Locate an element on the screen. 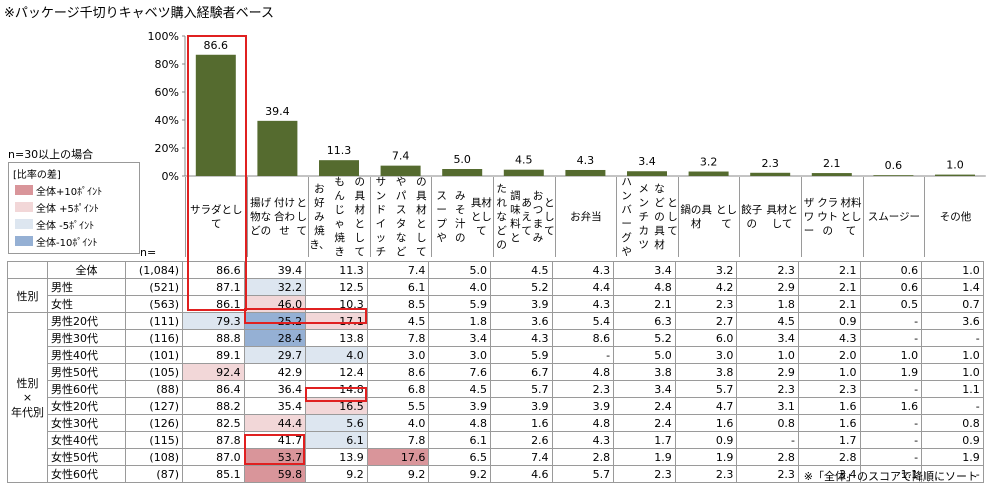 The width and height of the screenshot is (986, 486). table-cell: 7.8 is located at coordinates (398, 440).